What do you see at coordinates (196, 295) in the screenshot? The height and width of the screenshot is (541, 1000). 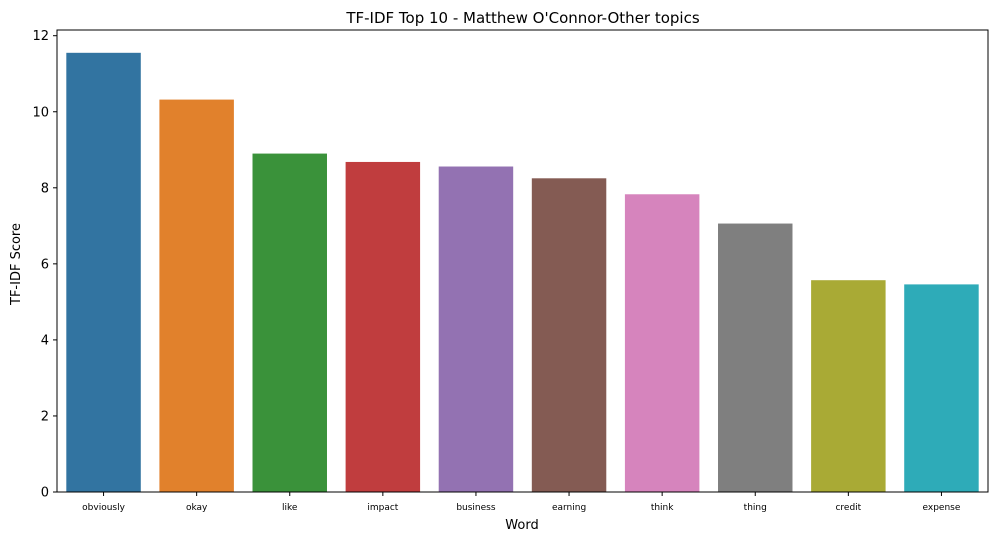 I see `bar-okay` at bounding box center [196, 295].